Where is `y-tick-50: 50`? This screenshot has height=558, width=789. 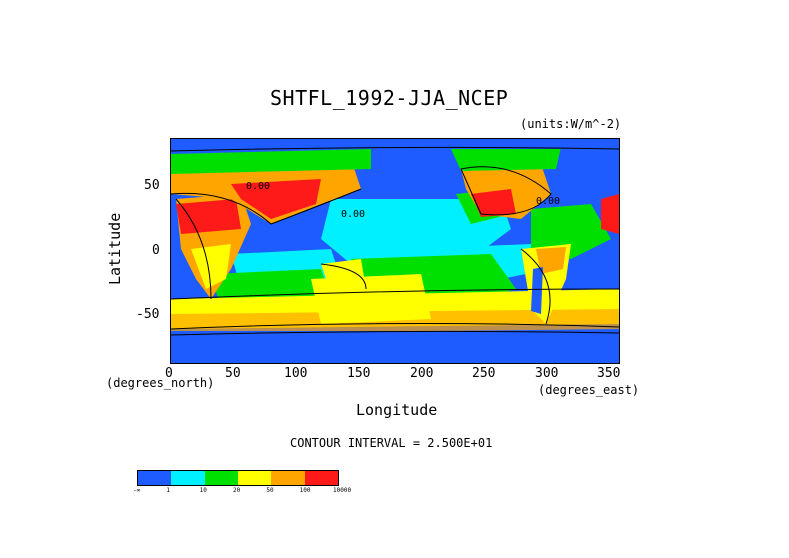 y-tick-50: 50 is located at coordinates (152, 185).